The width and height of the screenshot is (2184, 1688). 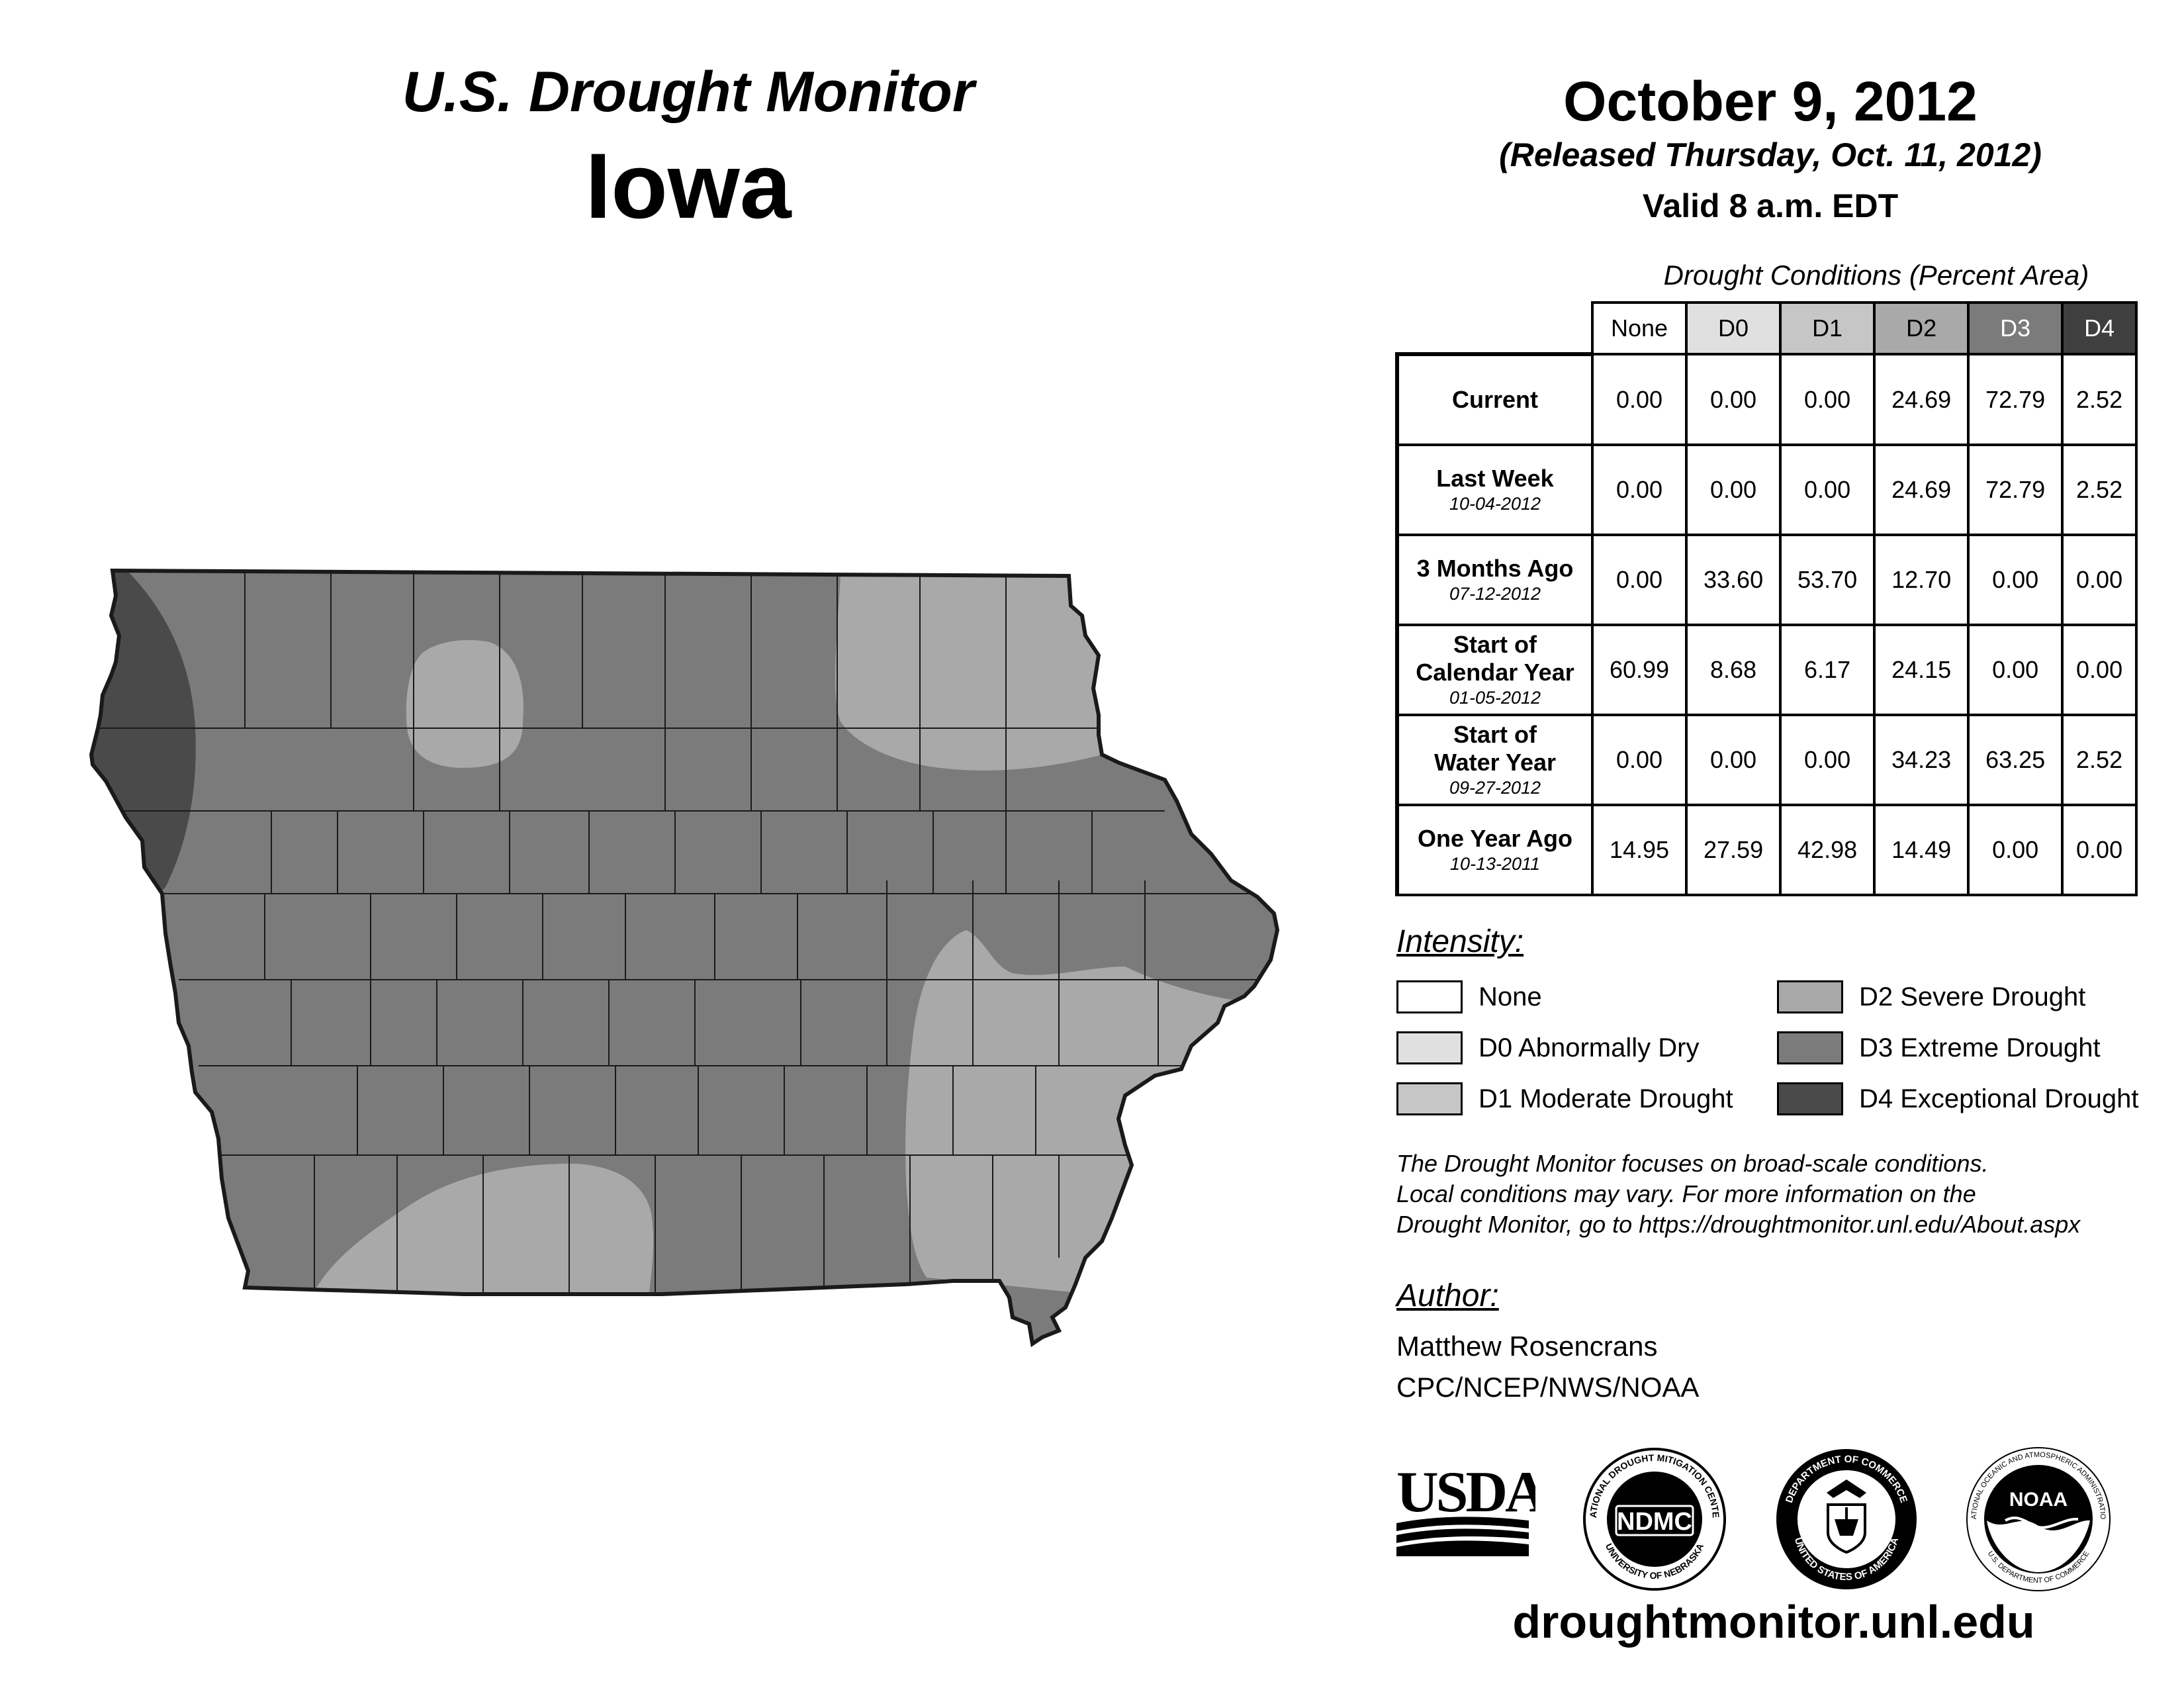 I want to click on legend-label: D2 Severe Drought, so click(x=1972, y=996).